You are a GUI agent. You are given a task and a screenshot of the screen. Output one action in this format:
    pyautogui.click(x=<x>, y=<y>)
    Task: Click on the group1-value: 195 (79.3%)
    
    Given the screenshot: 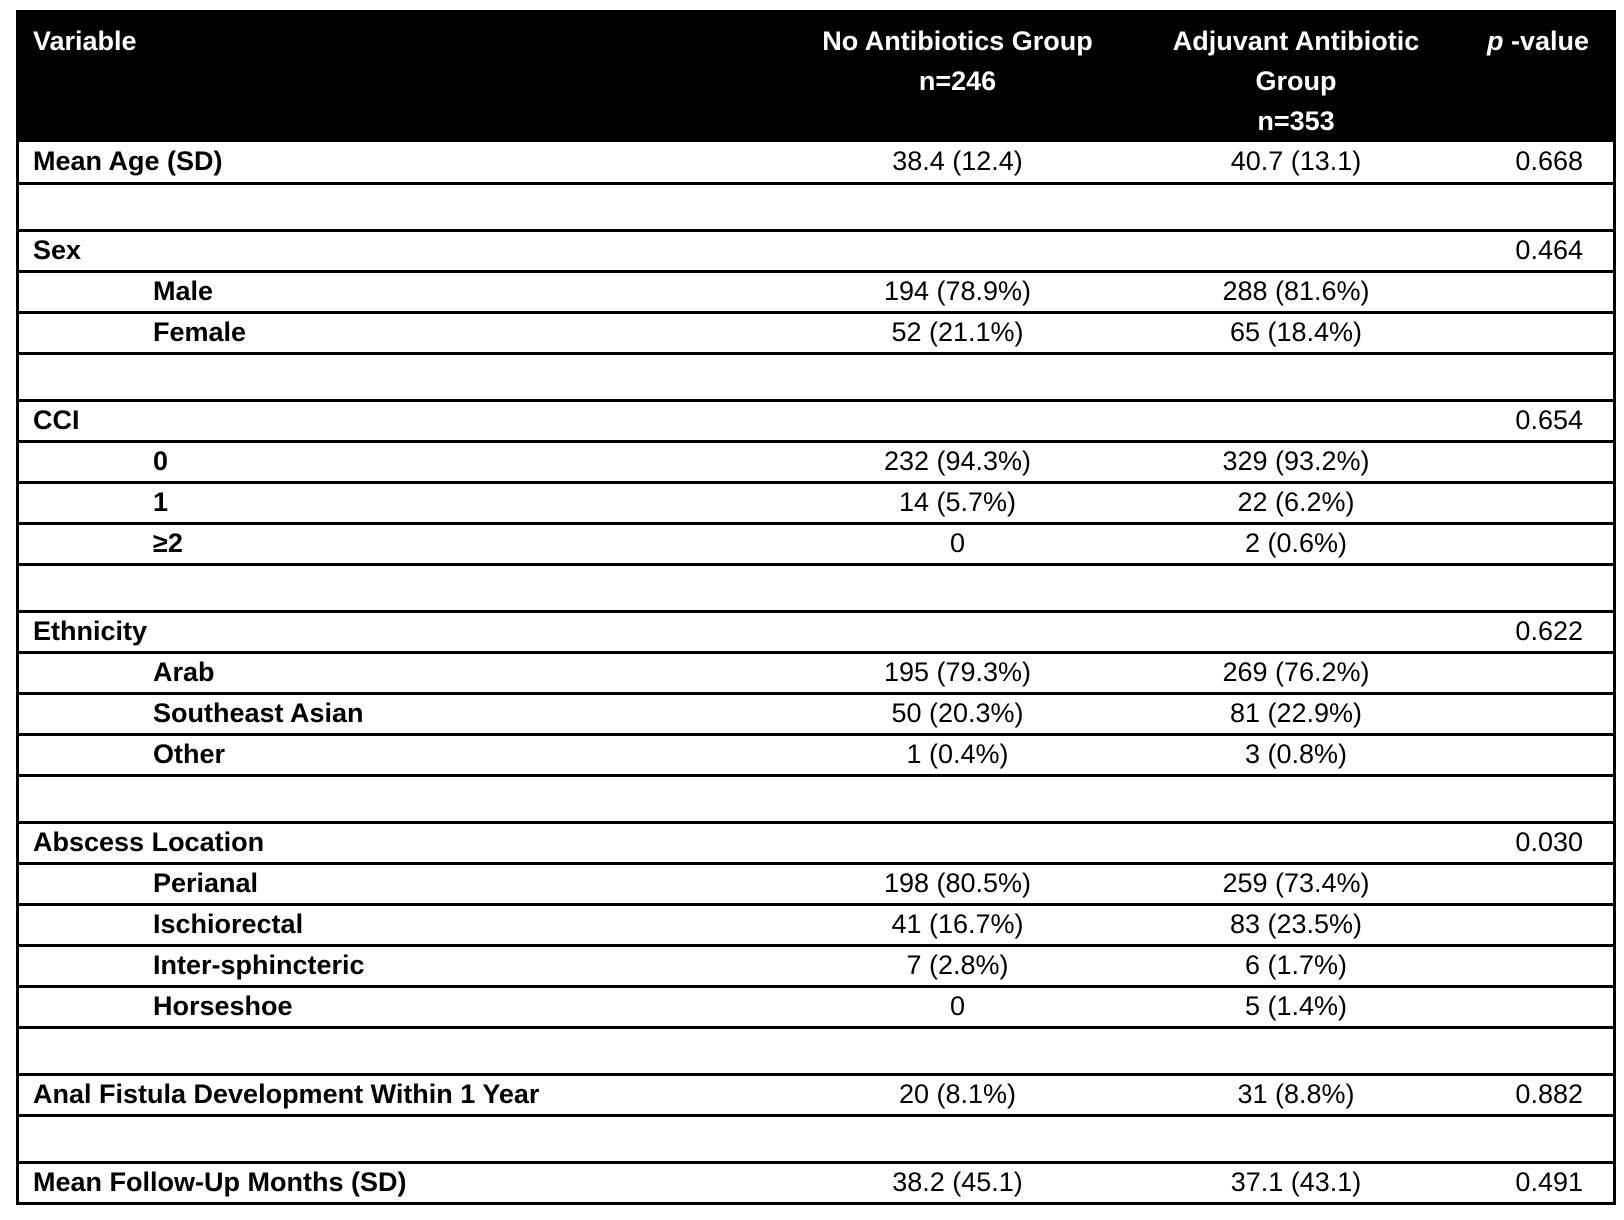 What is the action you would take?
    pyautogui.click(x=957, y=673)
    